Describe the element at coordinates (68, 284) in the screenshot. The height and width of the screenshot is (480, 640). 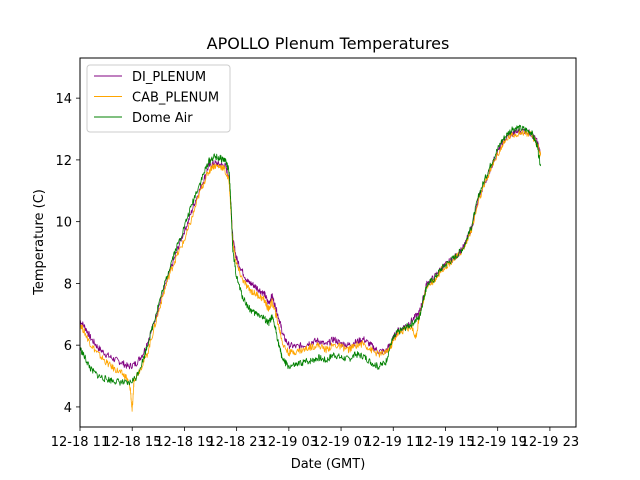
I see `y-tick-label: 8` at that location.